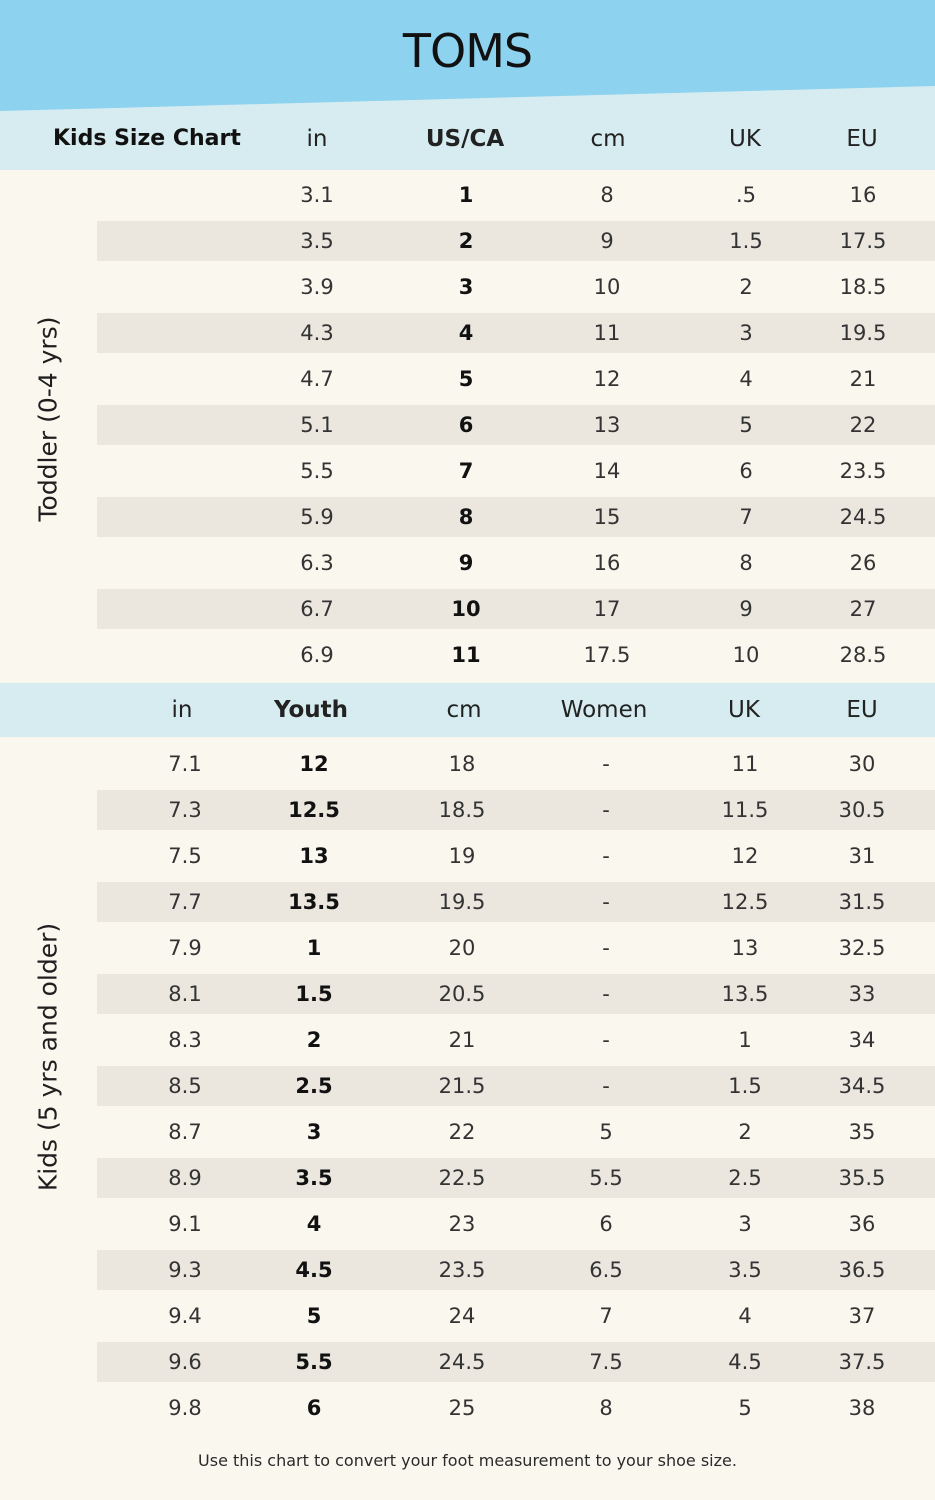 The image size is (935, 1500). What do you see at coordinates (467, 85) in the screenshot?
I see `header-banner: TOMS` at bounding box center [467, 85].